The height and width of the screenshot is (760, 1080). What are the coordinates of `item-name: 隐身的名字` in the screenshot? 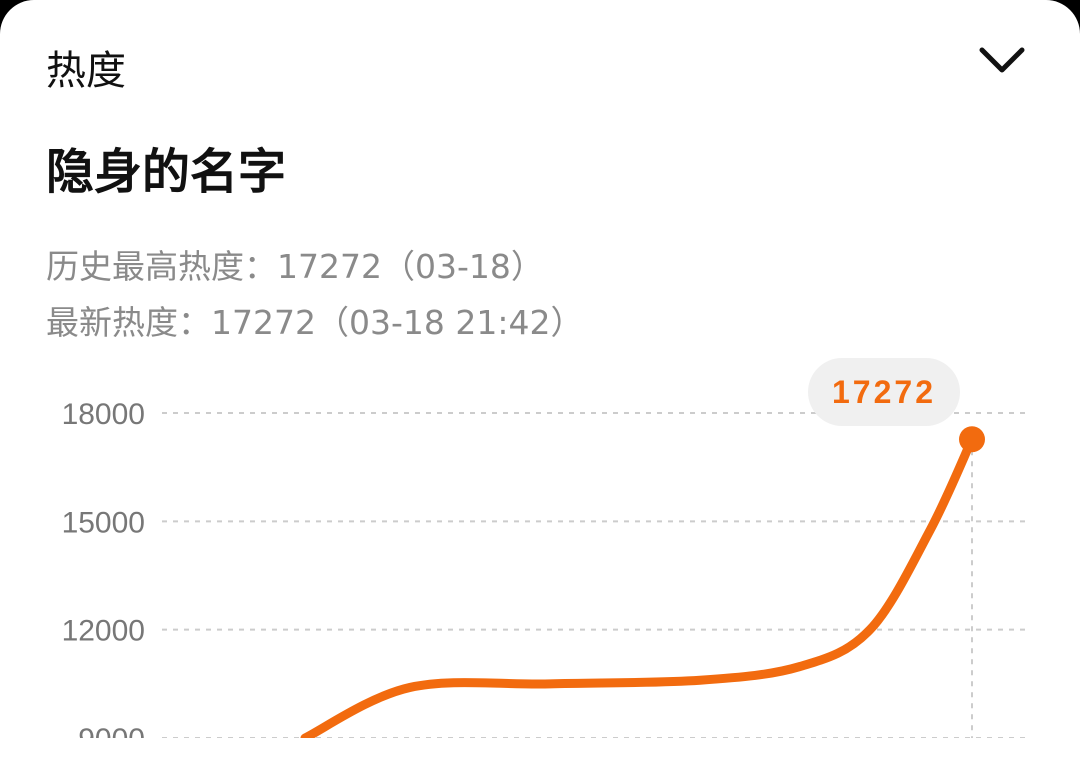 It's located at (166, 172).